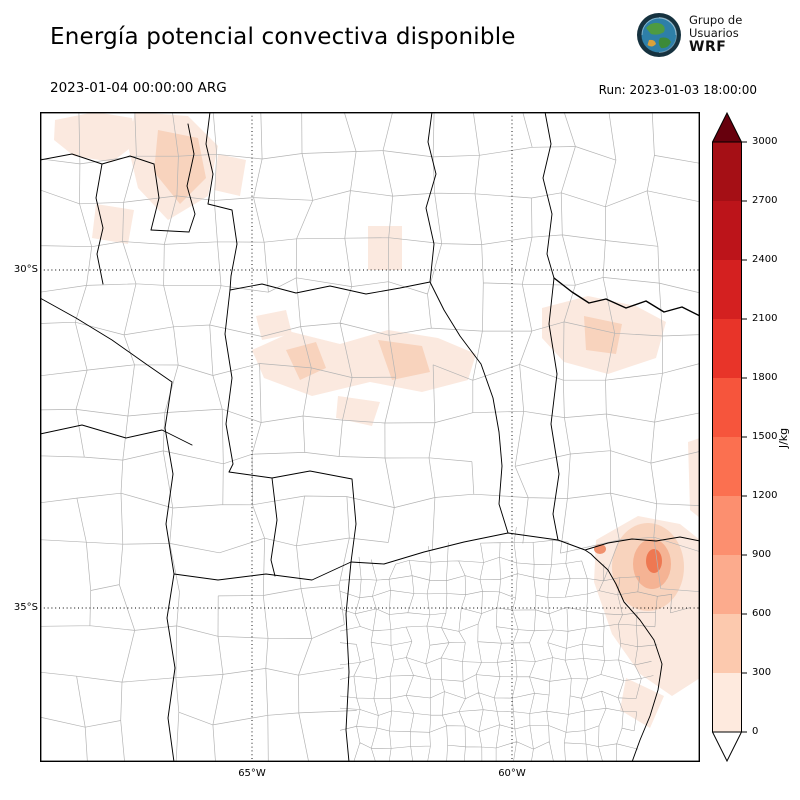 The height and width of the screenshot is (800, 800). What do you see at coordinates (138, 88) in the screenshot?
I see `valid-time-label: 2023-01-04 00:00:00 ARG` at bounding box center [138, 88].